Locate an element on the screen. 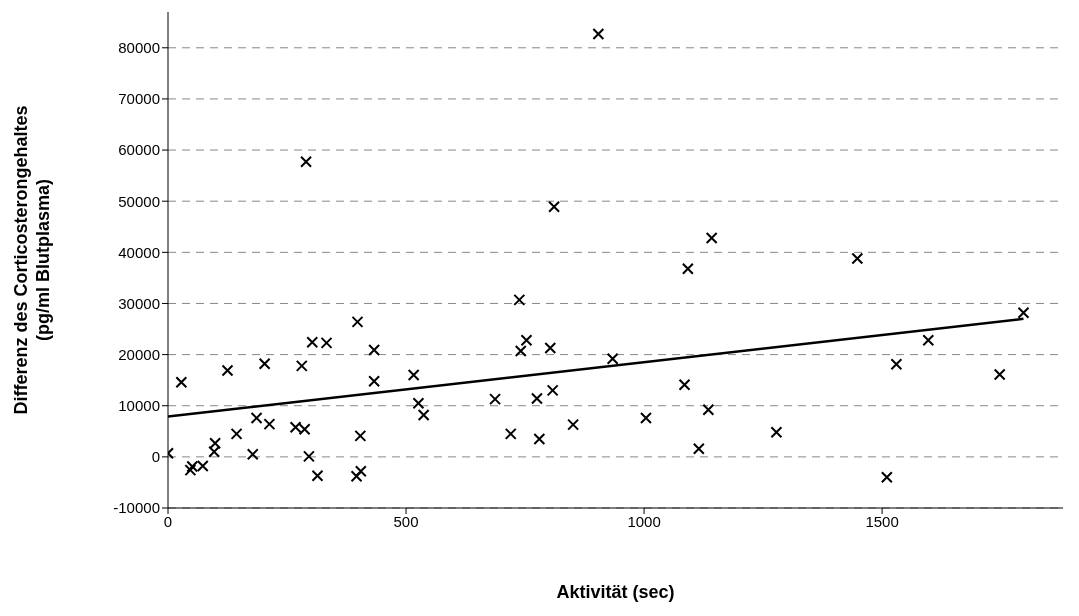  y-tick-label: 0 is located at coordinates (155, 457).